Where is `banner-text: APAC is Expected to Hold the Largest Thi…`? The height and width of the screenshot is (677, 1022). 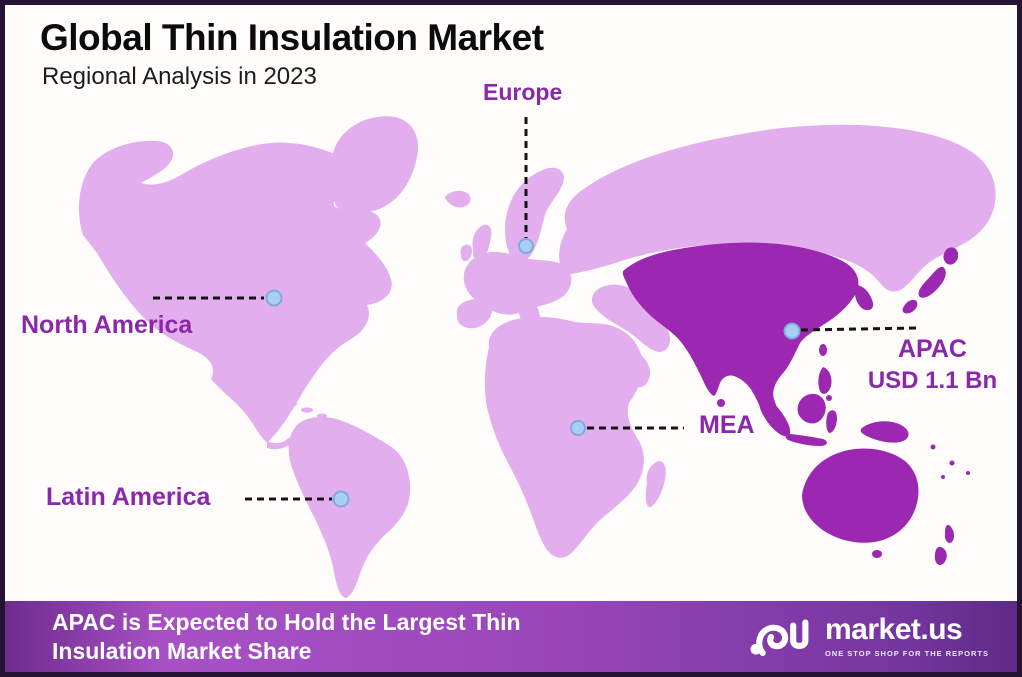 banner-text: APAC is Expected to Hold the Largest Thi… is located at coordinates (286, 637).